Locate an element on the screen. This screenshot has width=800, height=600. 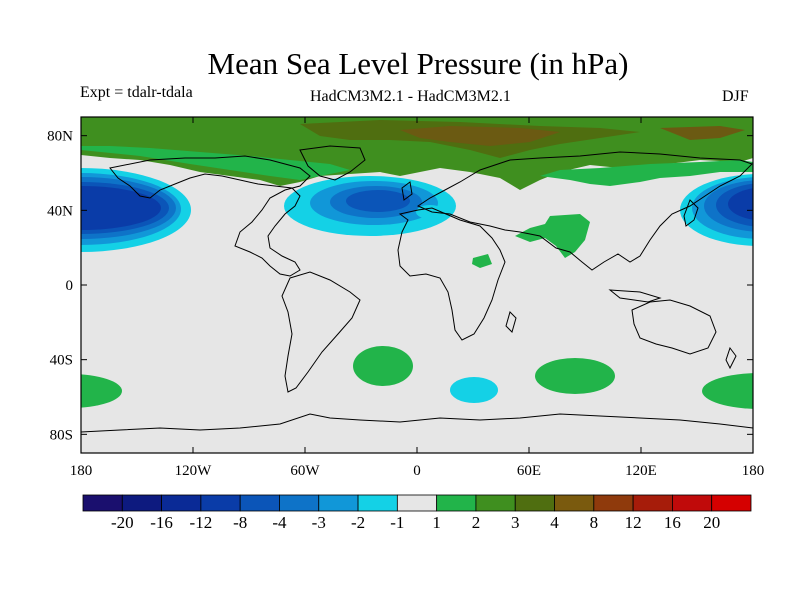
x-tick-label: 60W is located at coordinates (305, 471).